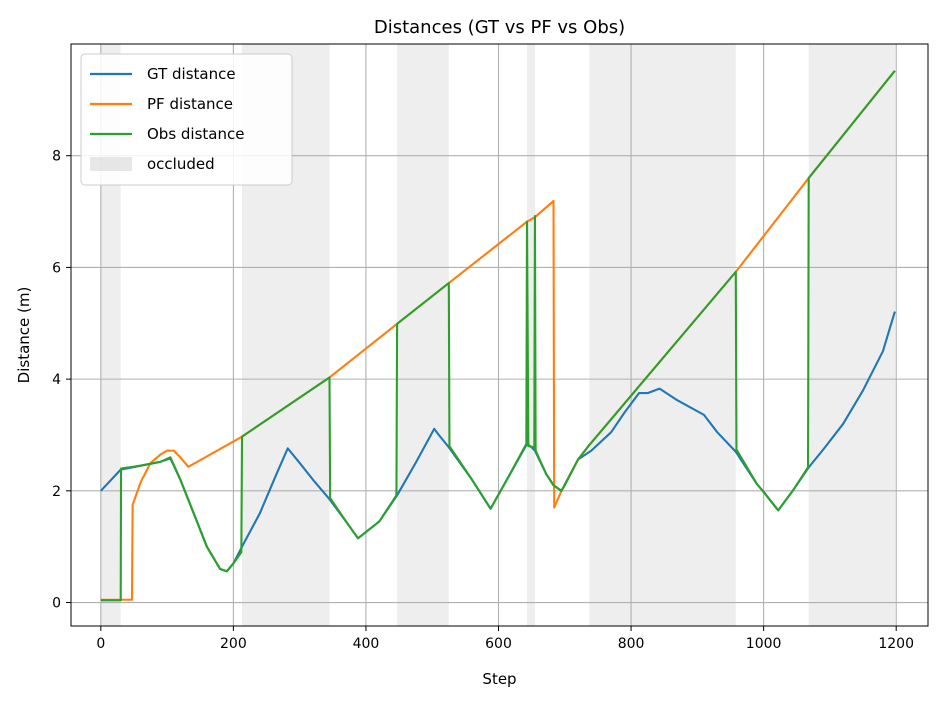 The width and height of the screenshot is (943, 704). What do you see at coordinates (190, 104) in the screenshot?
I see `legend-label: PF distance` at bounding box center [190, 104].